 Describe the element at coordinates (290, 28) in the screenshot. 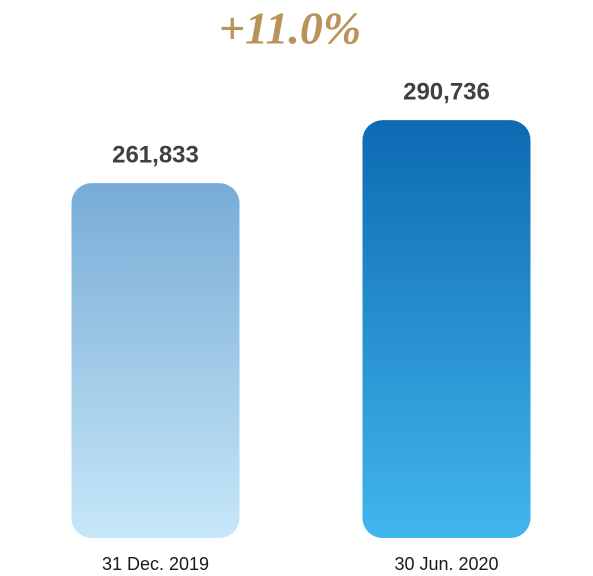

I see `annotation: +11.0%` at that location.